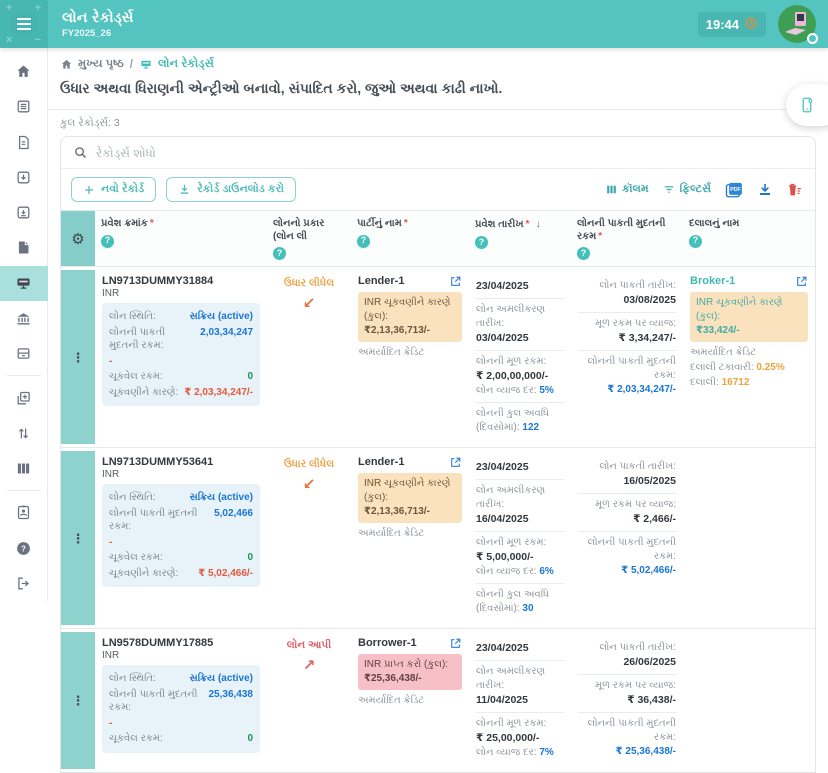 This screenshot has width=828, height=773. Describe the element at coordinates (807, 105) in the screenshot. I see `mobile-app-floating-button` at that location.